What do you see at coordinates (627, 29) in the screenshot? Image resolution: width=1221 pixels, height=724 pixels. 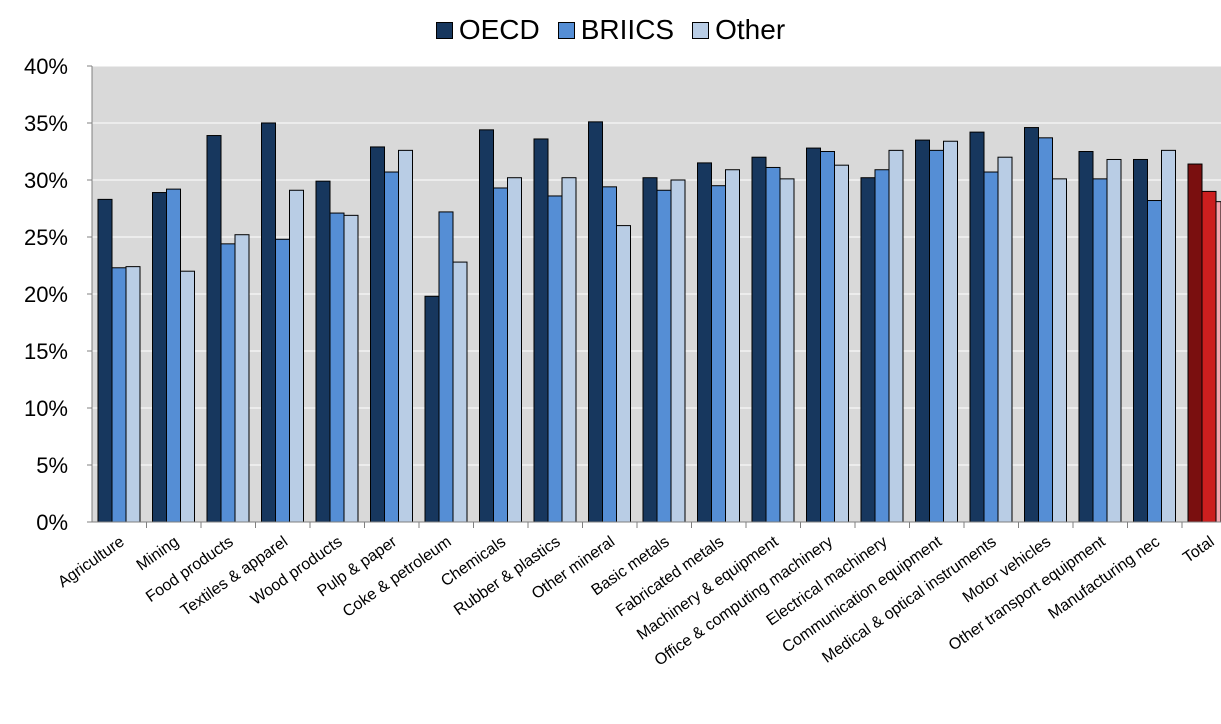 I see `legend-label-briics: BRIICS` at bounding box center [627, 29].